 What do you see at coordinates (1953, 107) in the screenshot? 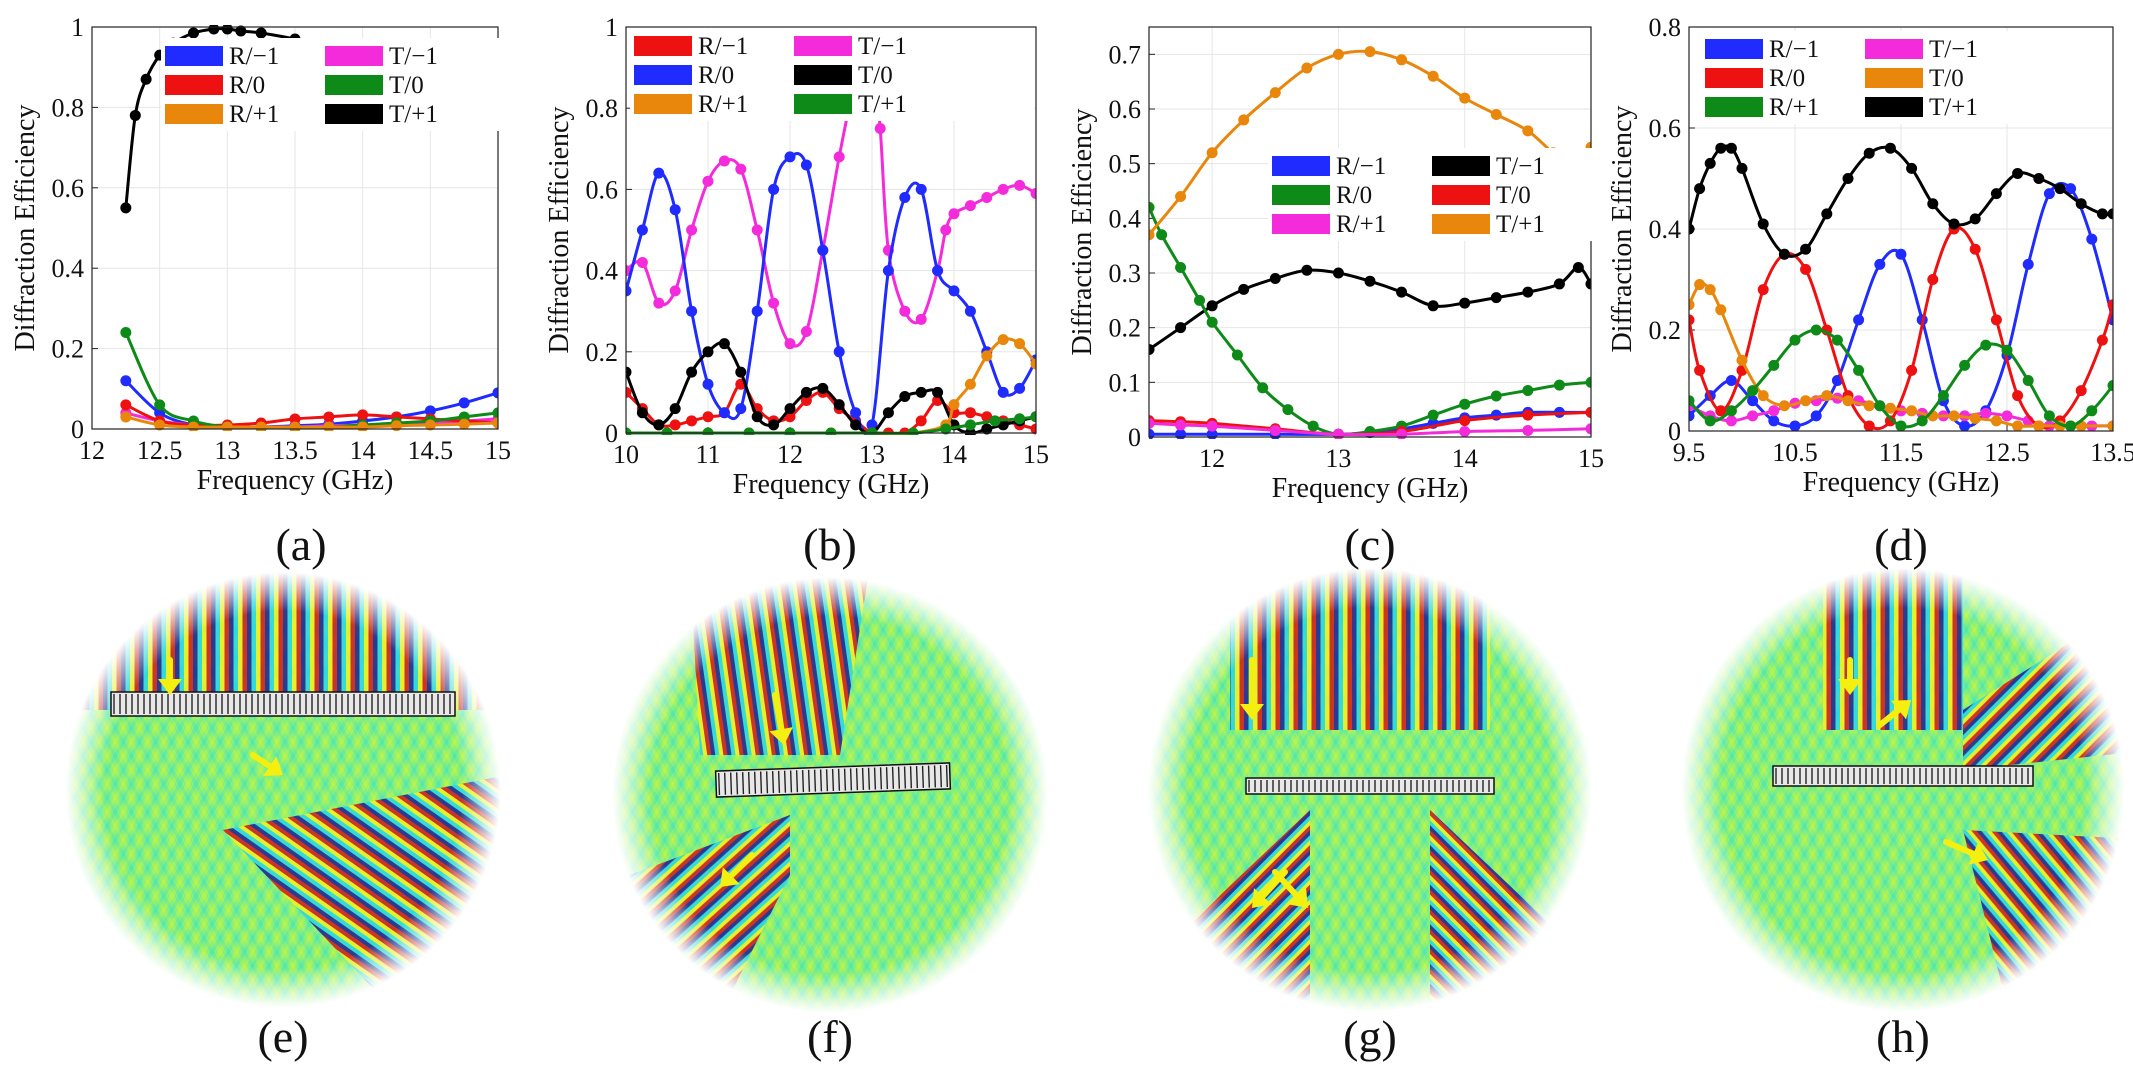
I see `legend-entry: T/+1` at bounding box center [1953, 107].